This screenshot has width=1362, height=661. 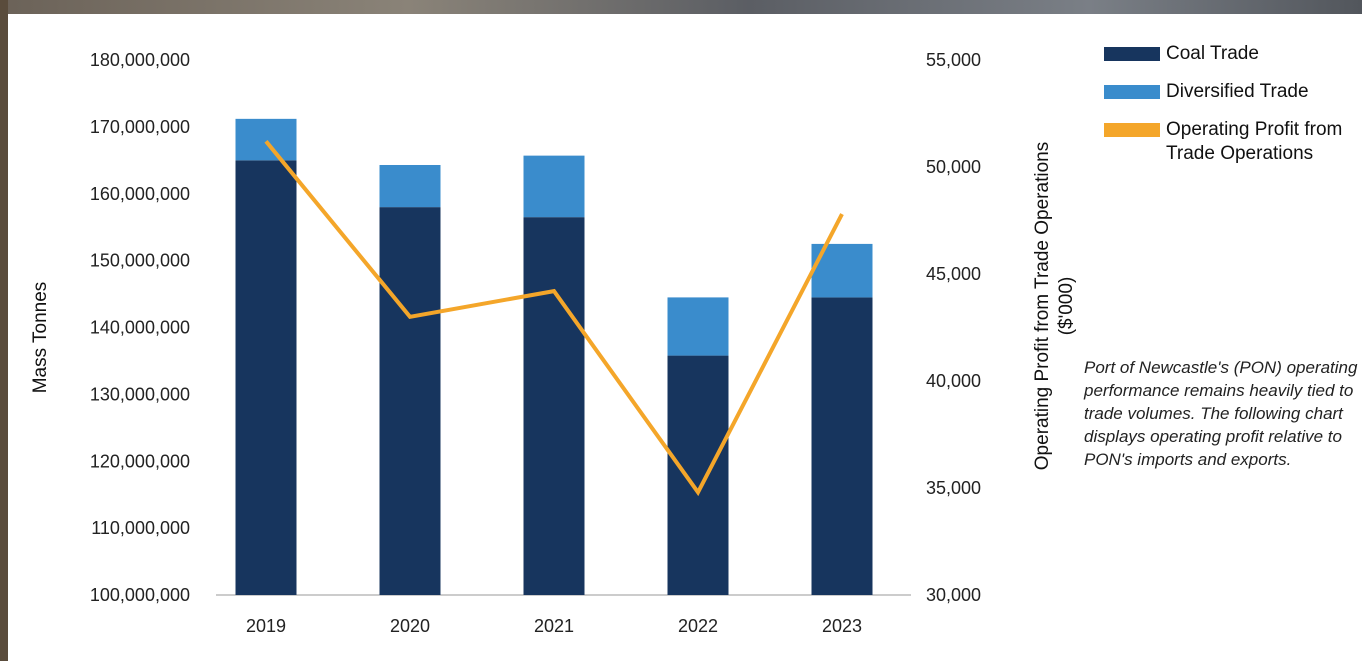 What do you see at coordinates (953, 488) in the screenshot?
I see `right-axis-tick-label: 35,000` at bounding box center [953, 488].